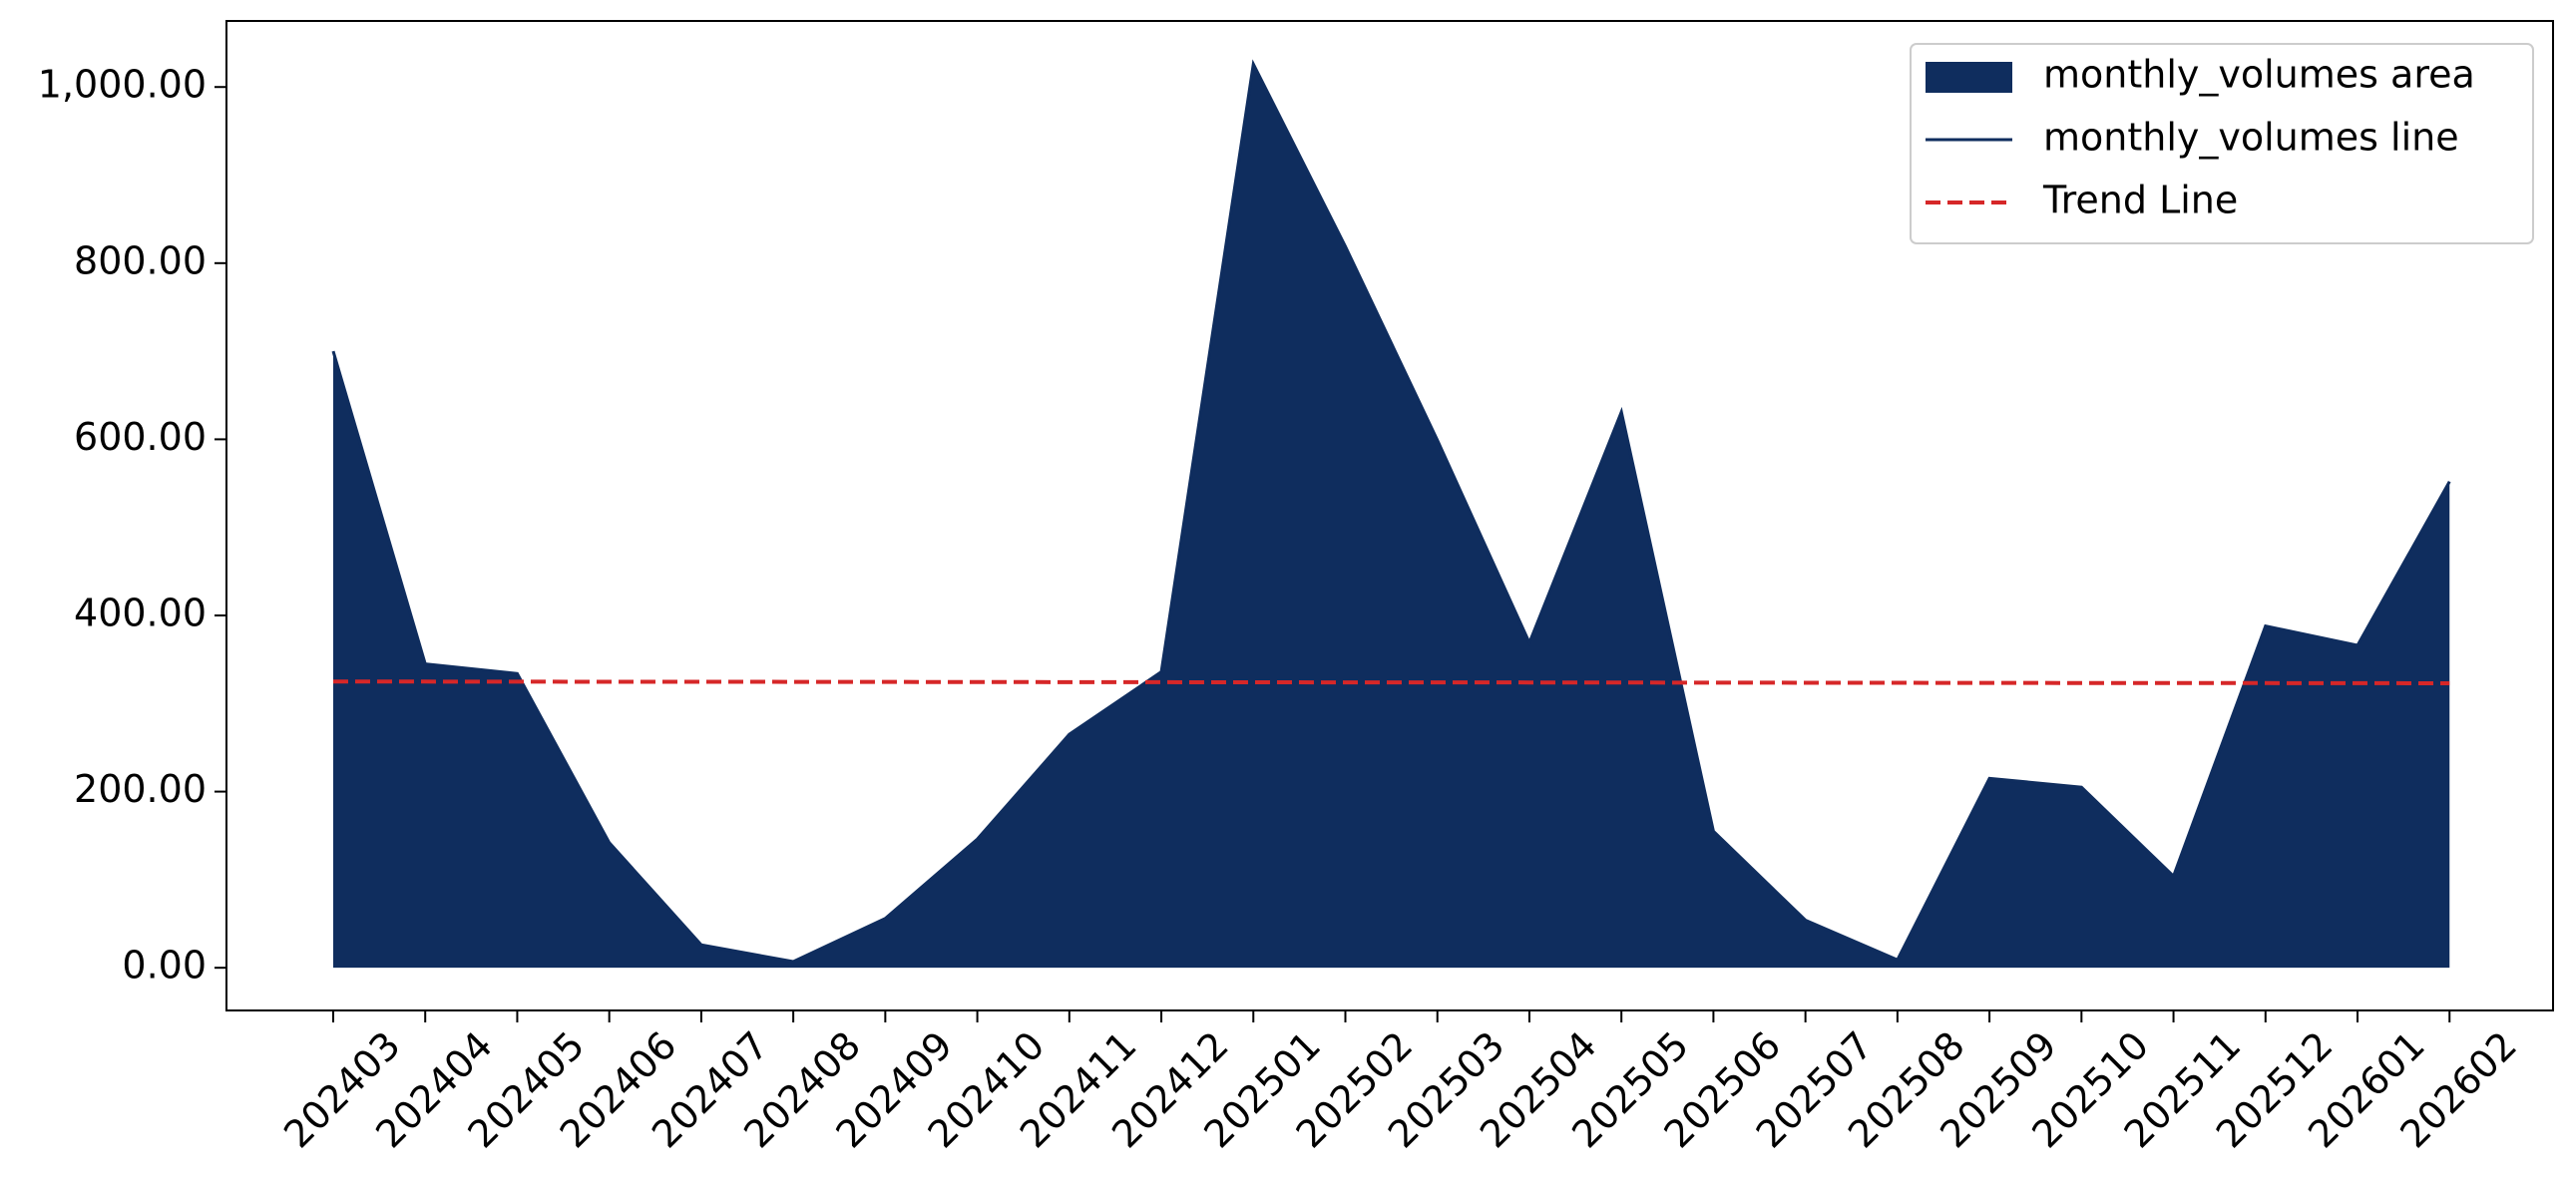 The width and height of the screenshot is (2576, 1196). I want to click on y-tick-label: 200.00, so click(140, 789).